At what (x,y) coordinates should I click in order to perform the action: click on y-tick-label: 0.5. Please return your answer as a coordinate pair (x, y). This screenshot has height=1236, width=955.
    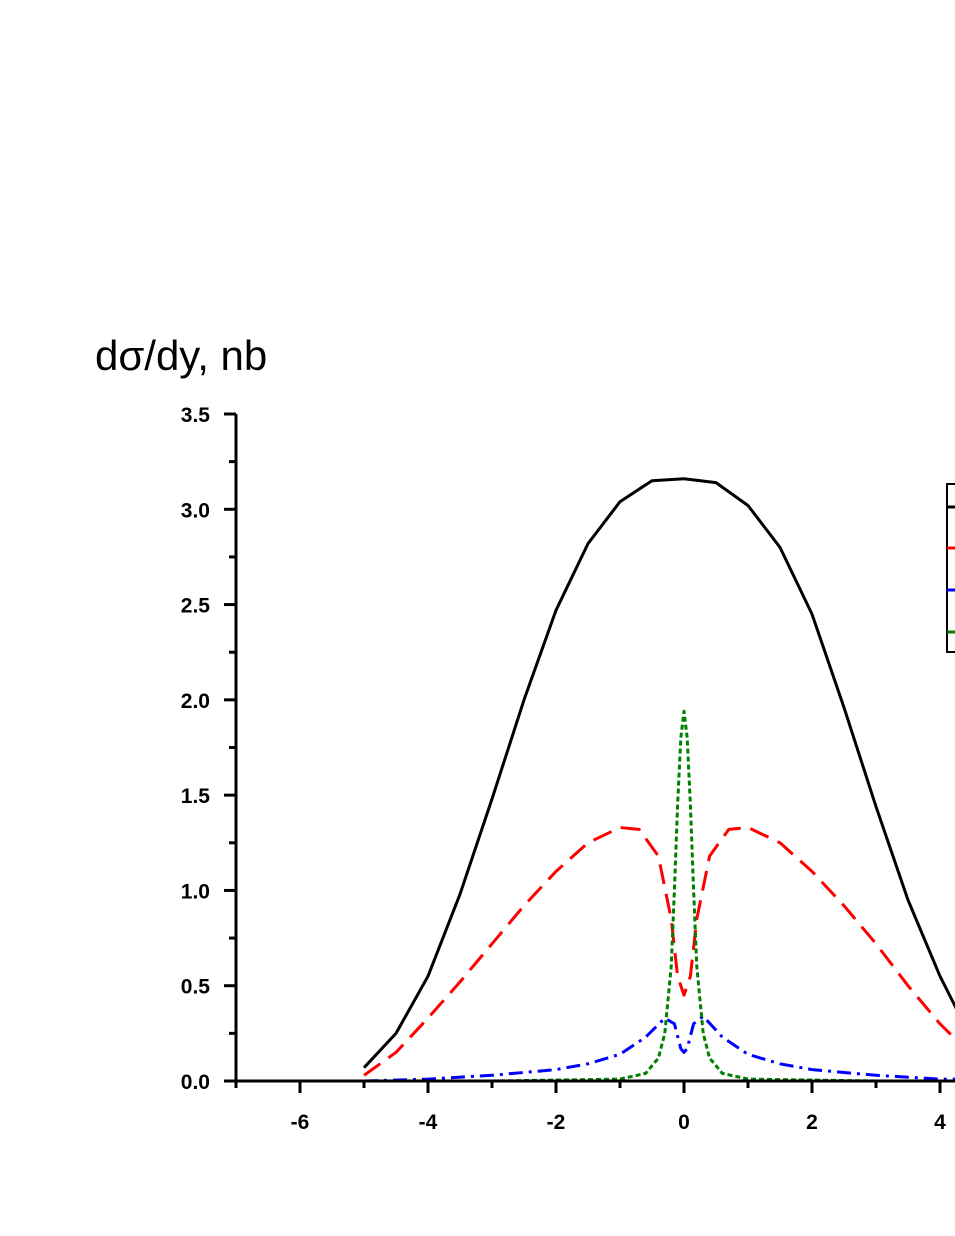
    Looking at the image, I should click on (196, 987).